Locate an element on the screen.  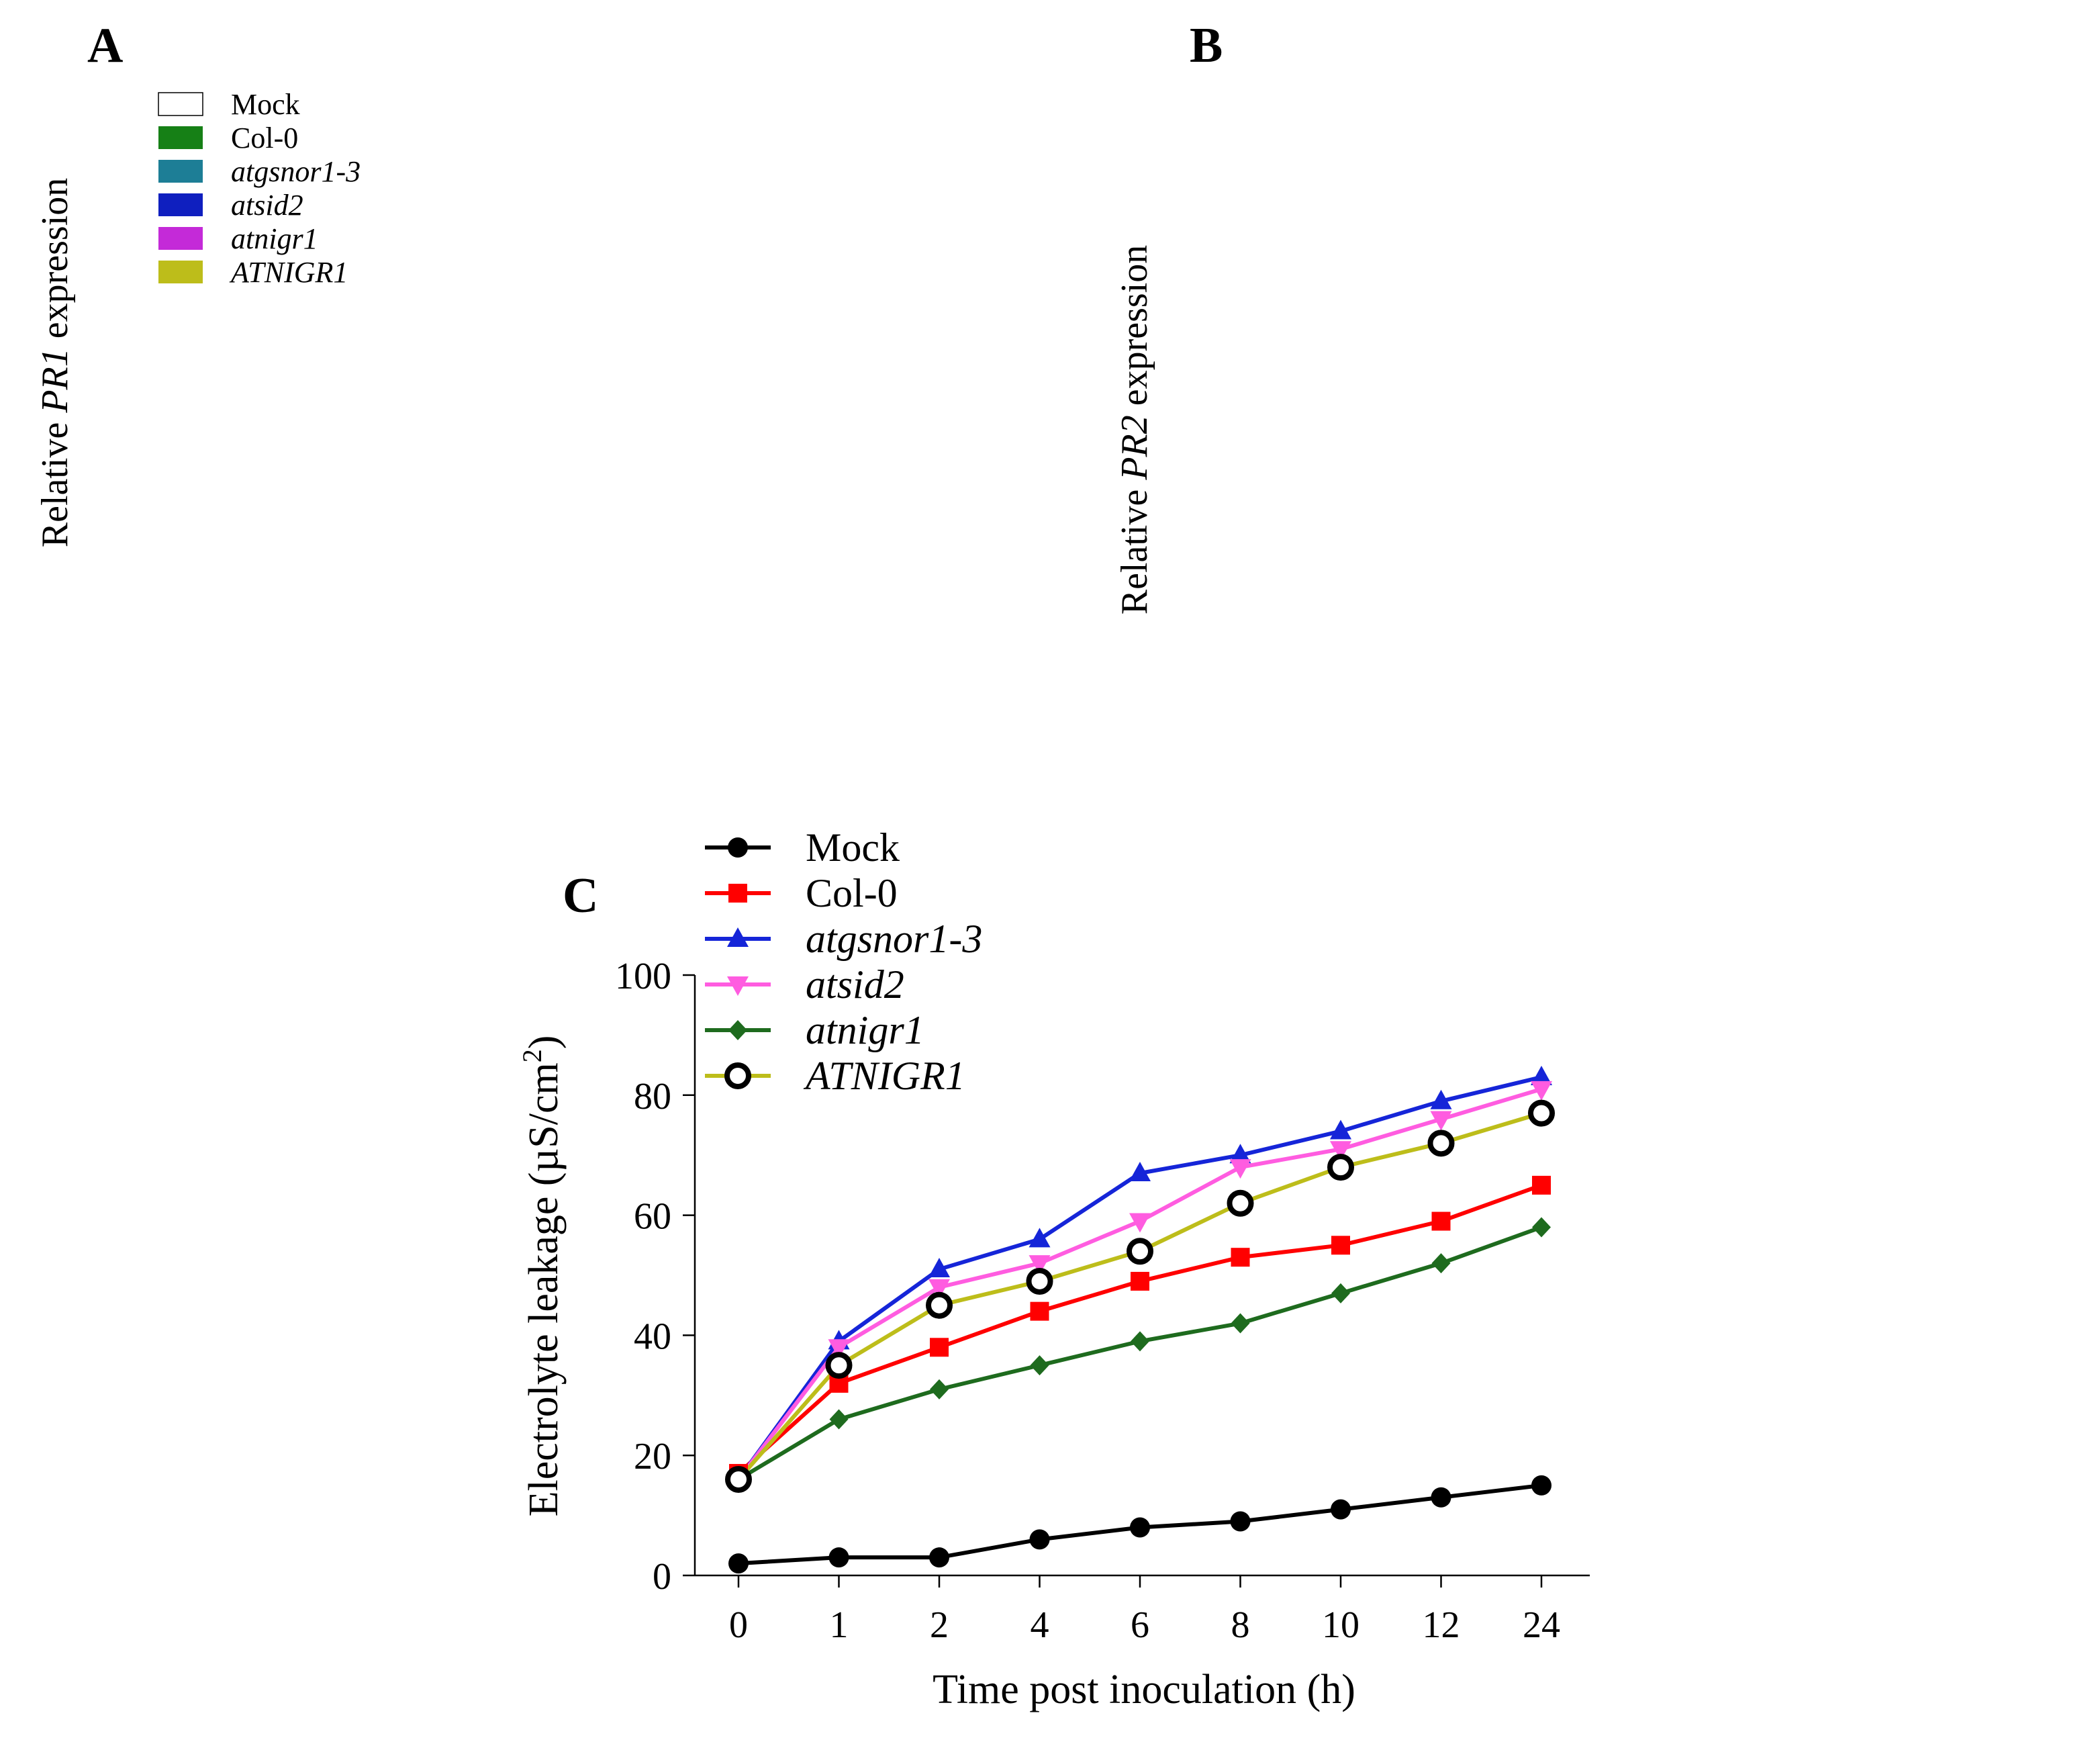
x-tick-label-c-0: 0 is located at coordinates (738, 1625).